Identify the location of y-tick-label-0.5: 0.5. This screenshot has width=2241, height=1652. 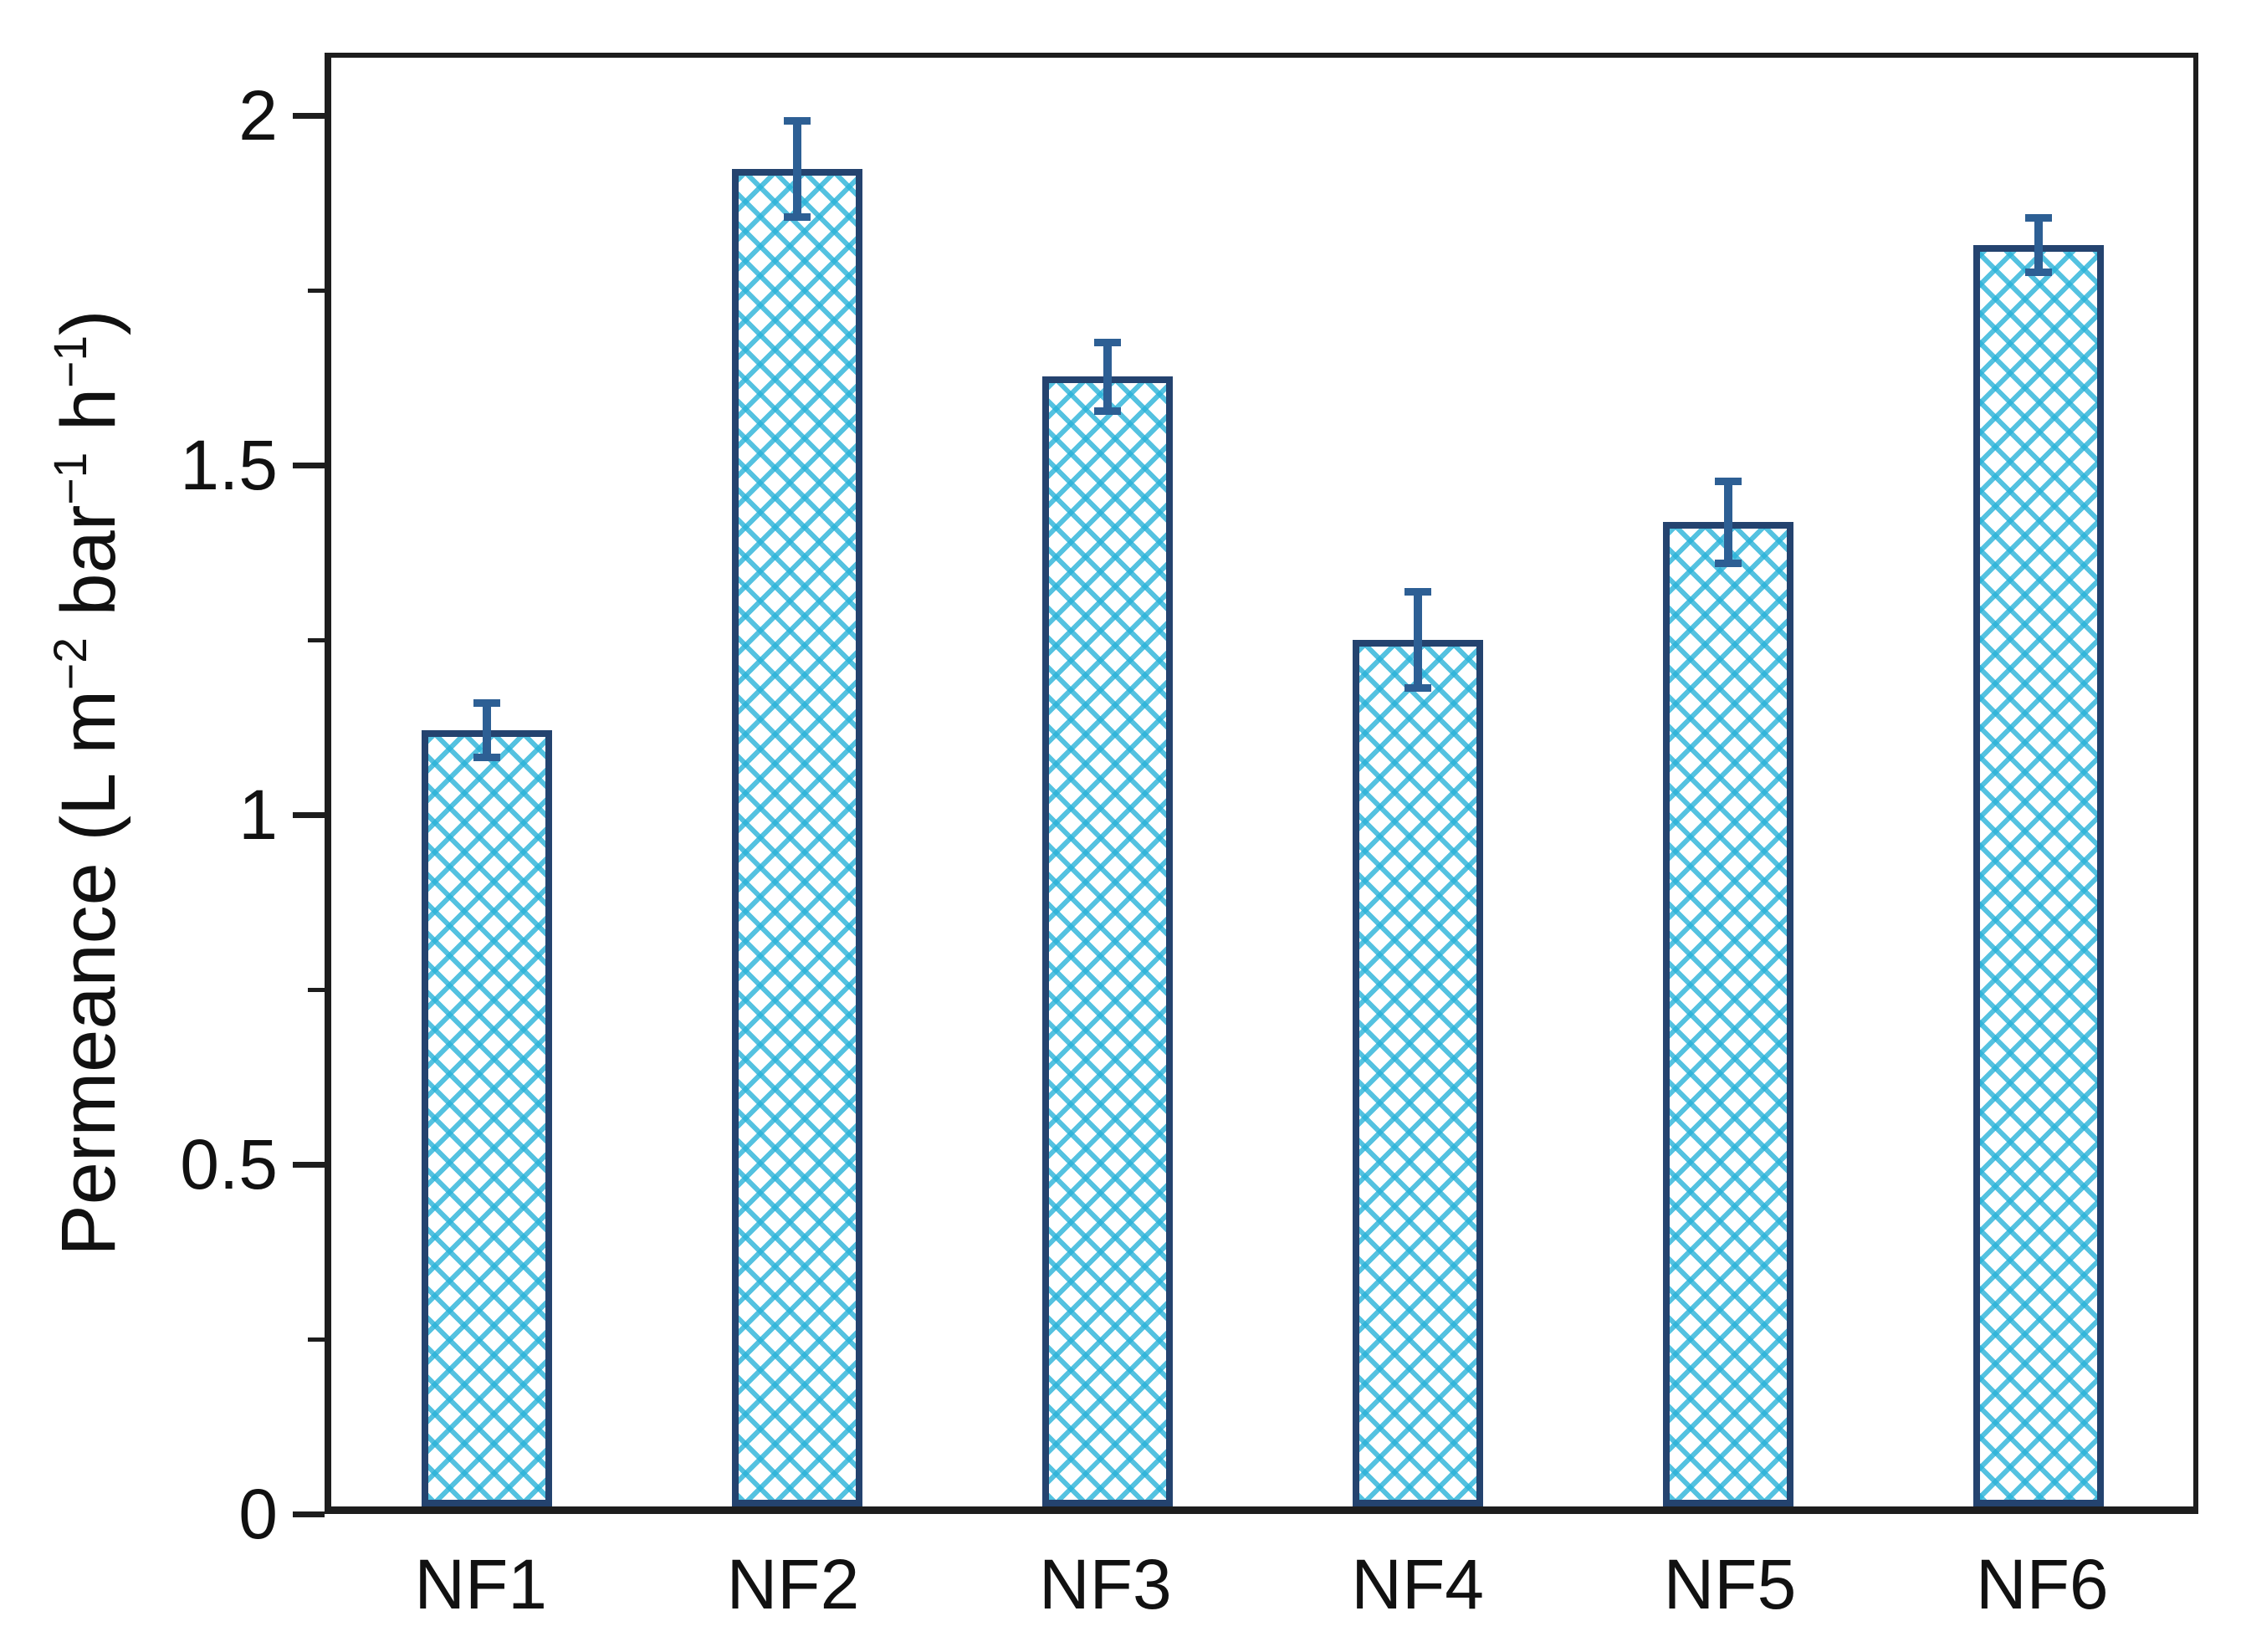
(229, 1164).